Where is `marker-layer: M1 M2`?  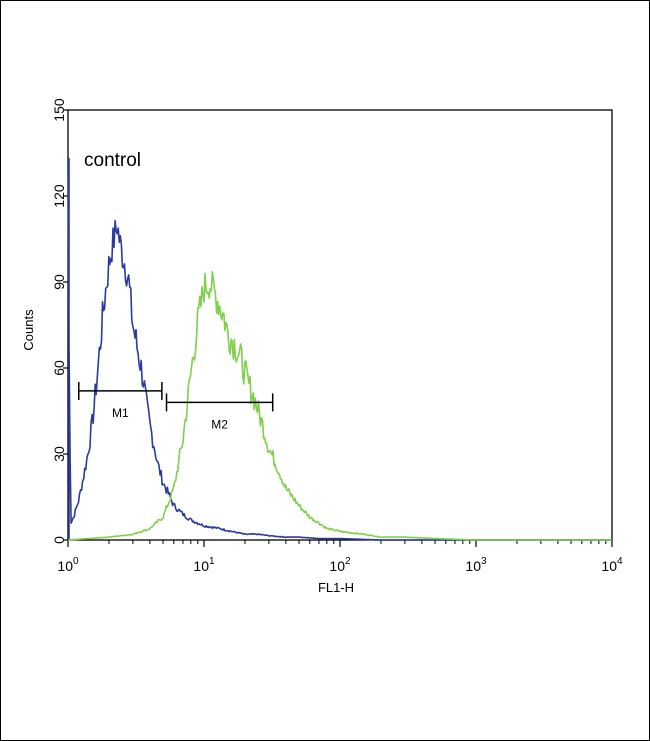
marker-layer: M1 M2 is located at coordinates (176, 406).